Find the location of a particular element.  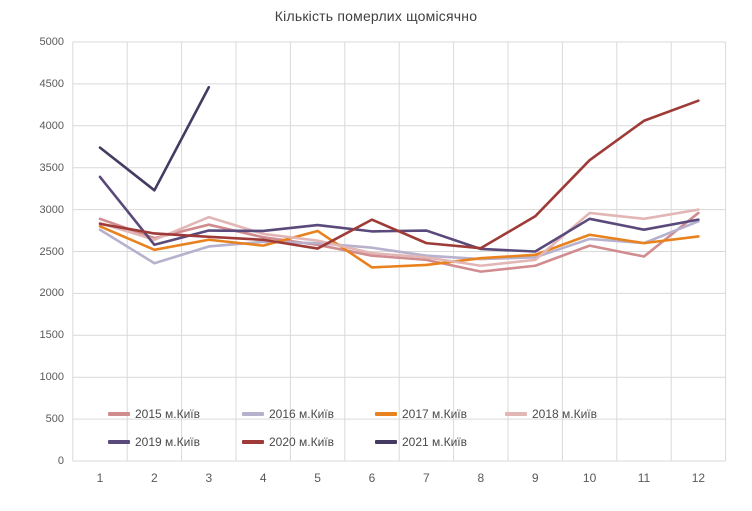

series-line-2017 is located at coordinates (399, 247).